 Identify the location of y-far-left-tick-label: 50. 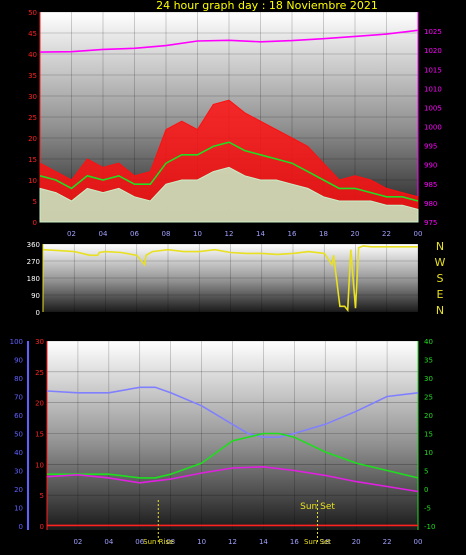
(18, 435).